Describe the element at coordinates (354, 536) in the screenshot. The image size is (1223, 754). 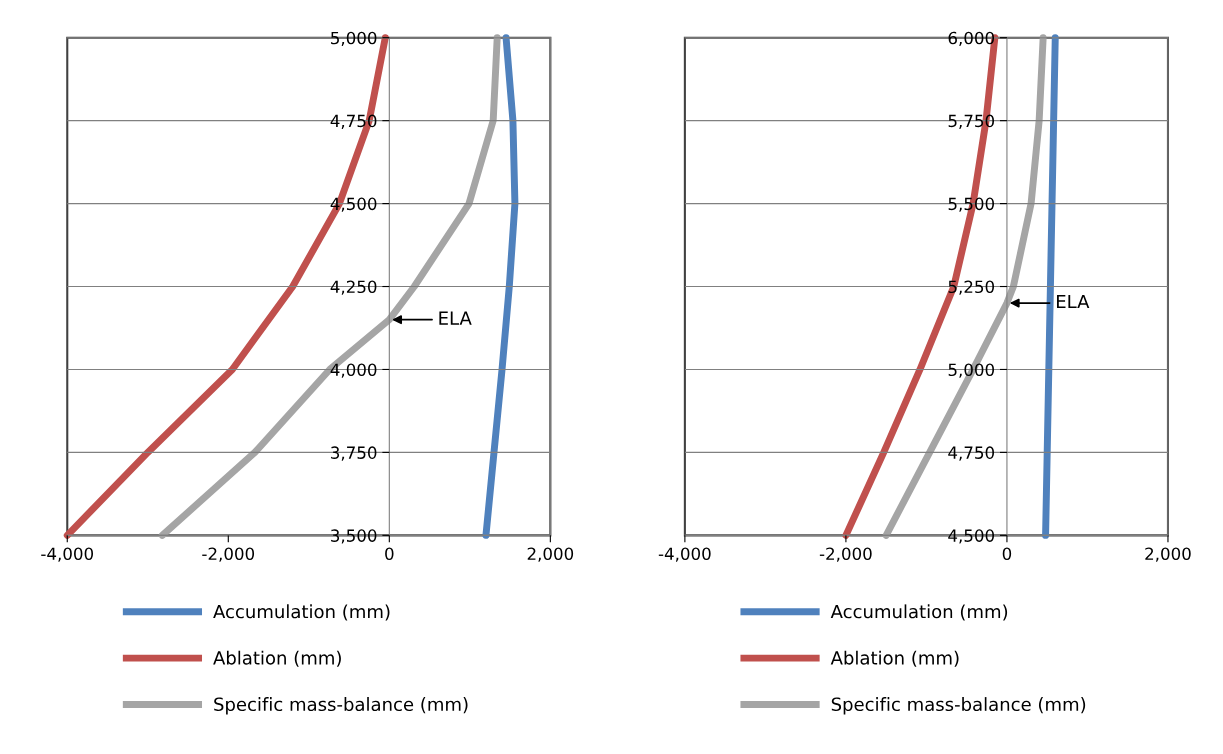
I see `y-tick-label: 3,500` at that location.